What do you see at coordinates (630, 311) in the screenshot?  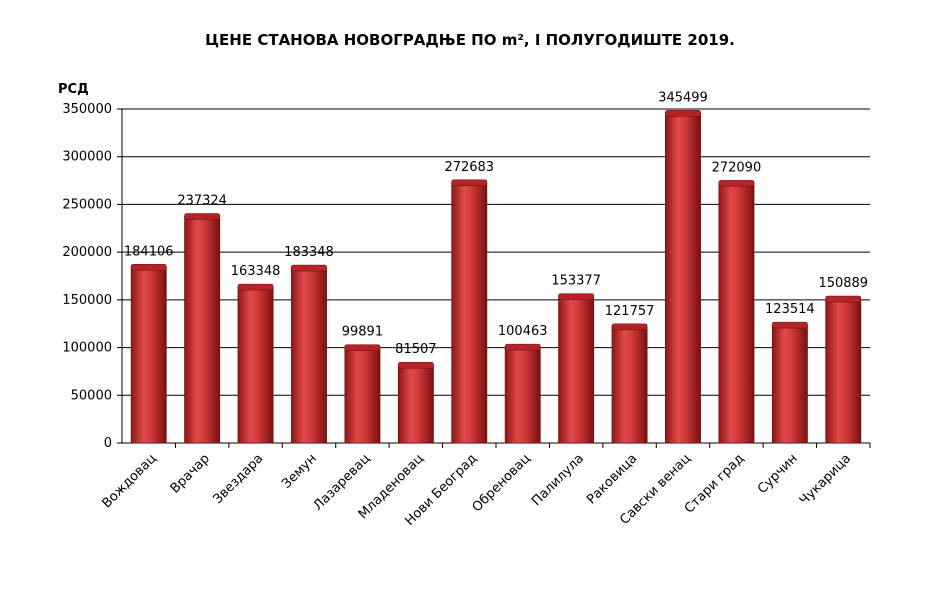 I see `data-label: 121757` at bounding box center [630, 311].